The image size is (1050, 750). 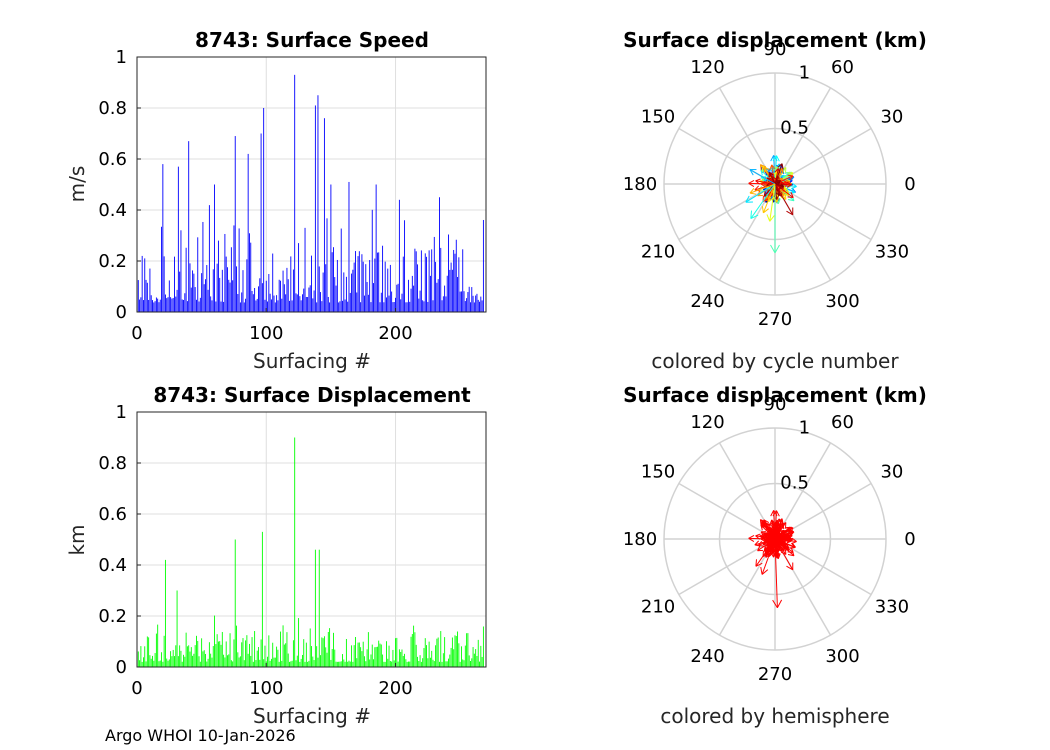 I want to click on y-tick-label: 0.6, so click(x=112, y=514).